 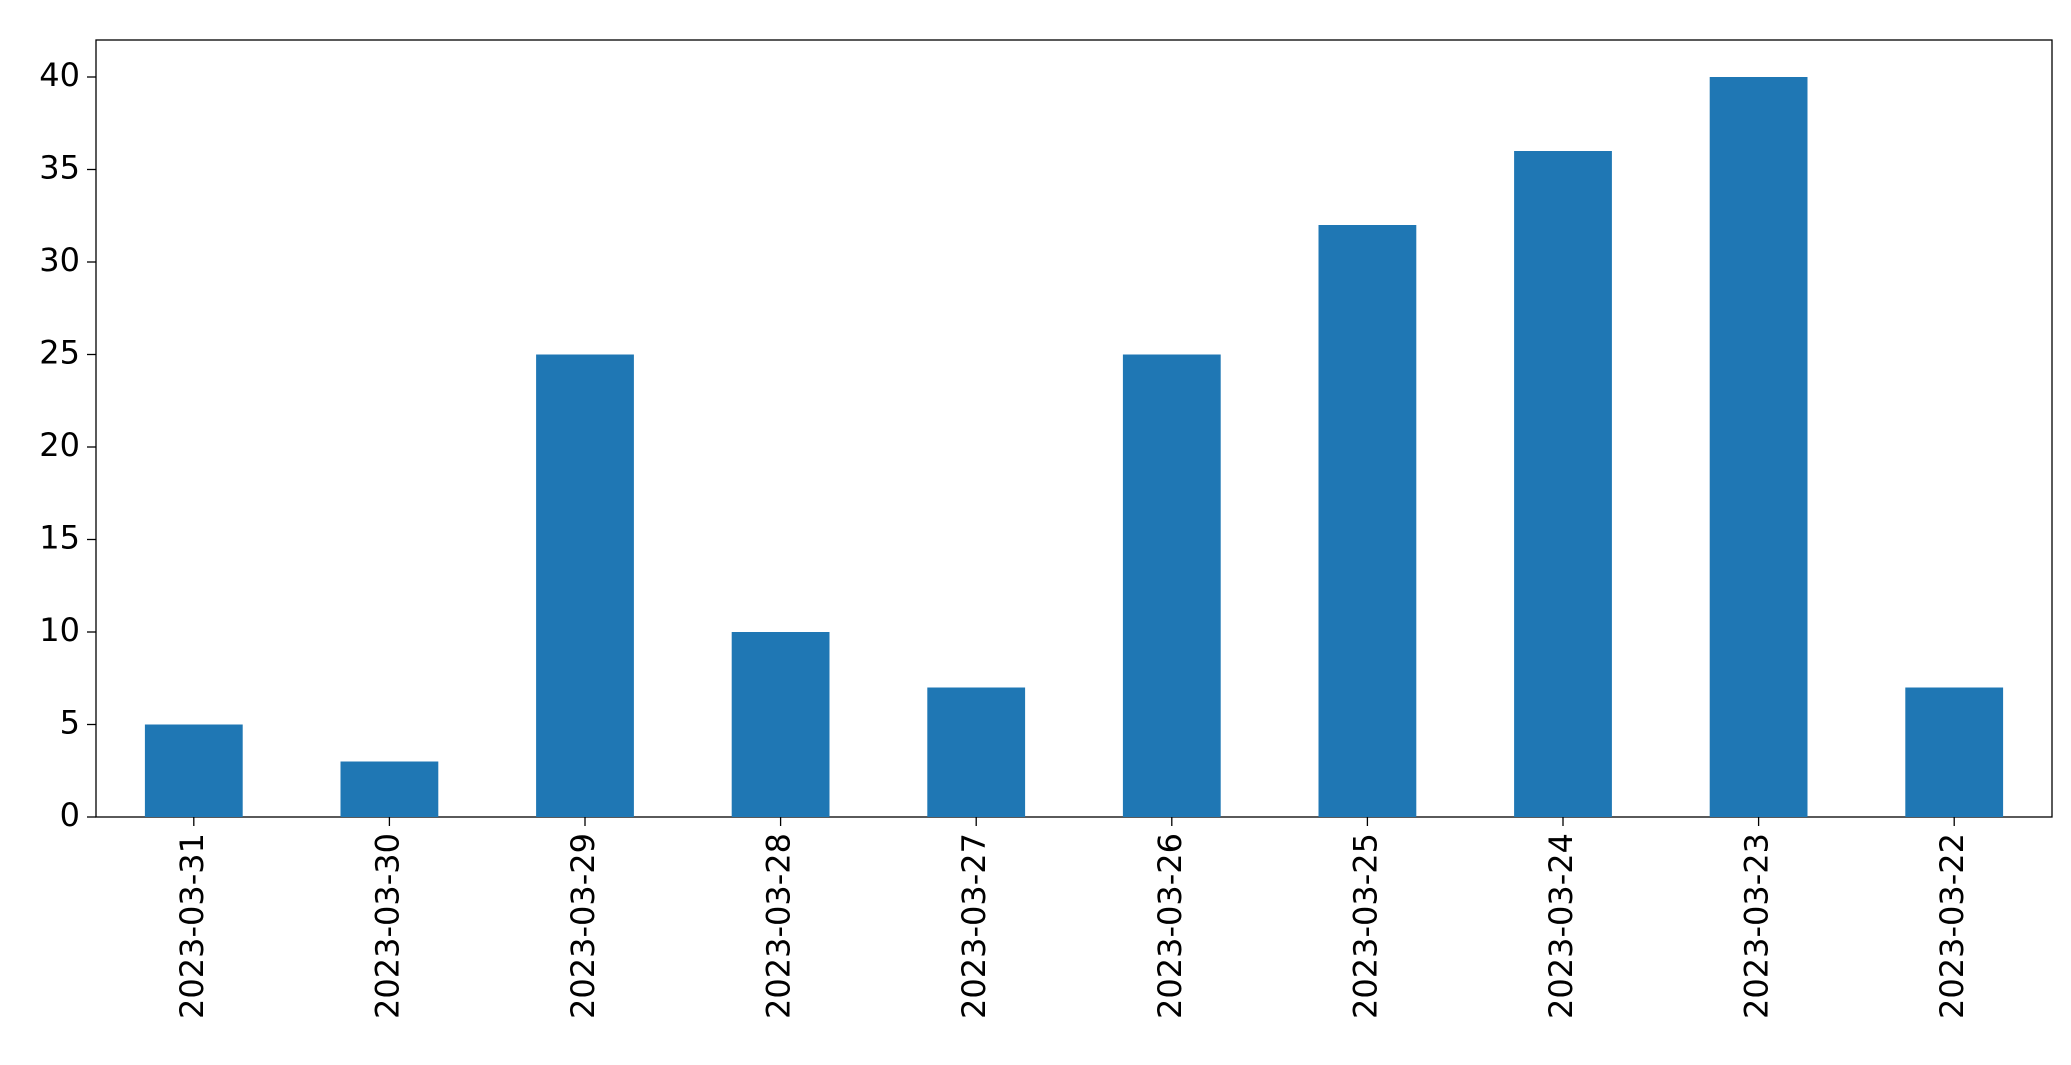 I want to click on x-tick-label: 2023-03-24, so click(x=1561, y=926).